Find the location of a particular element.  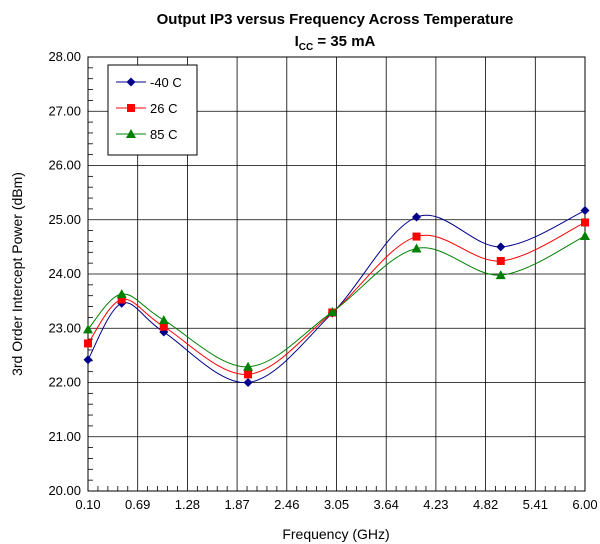

legend-label-1: 26 C is located at coordinates (163, 108).